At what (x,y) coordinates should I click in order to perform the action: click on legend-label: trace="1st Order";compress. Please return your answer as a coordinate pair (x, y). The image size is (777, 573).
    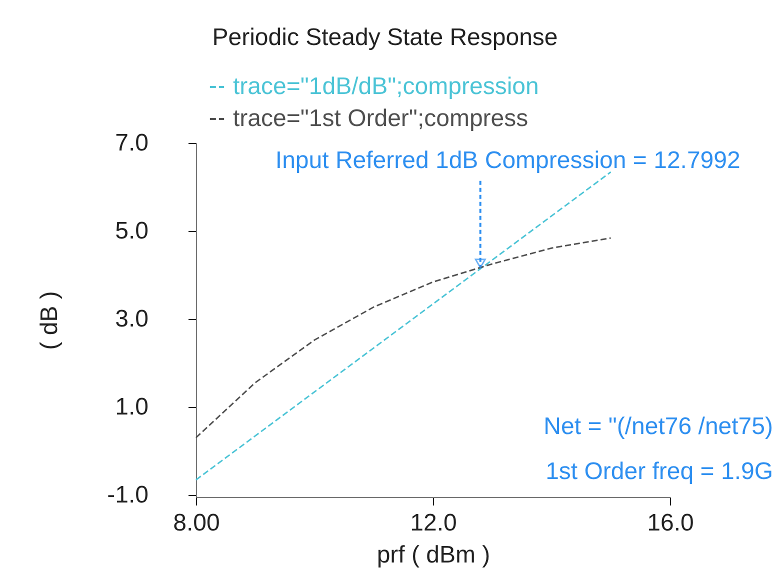
    Looking at the image, I should click on (380, 118).